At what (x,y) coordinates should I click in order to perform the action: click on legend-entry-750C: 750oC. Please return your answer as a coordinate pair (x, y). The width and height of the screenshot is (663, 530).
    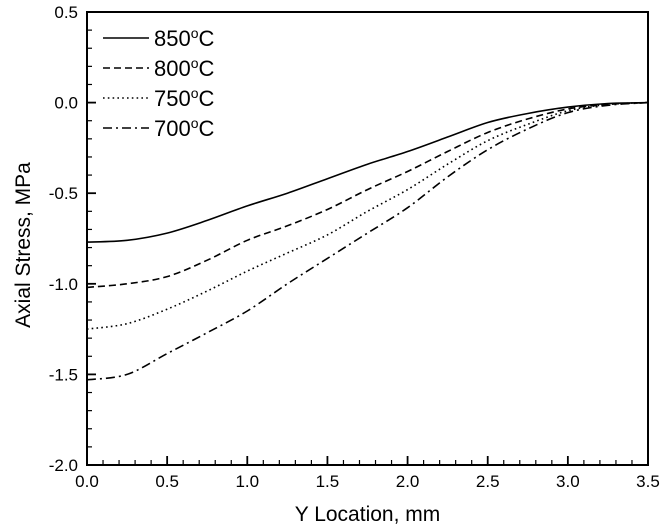
    Looking at the image, I should click on (159, 98).